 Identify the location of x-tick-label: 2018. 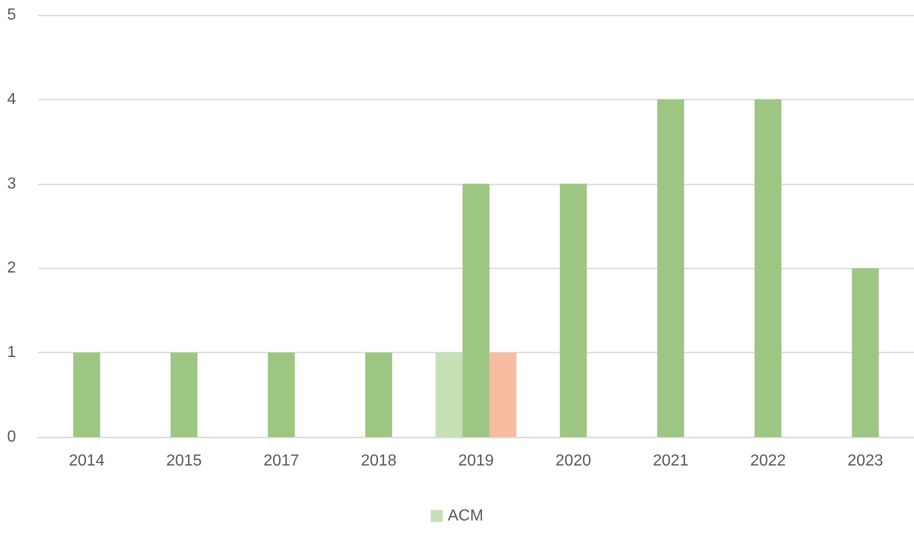
(378, 461).